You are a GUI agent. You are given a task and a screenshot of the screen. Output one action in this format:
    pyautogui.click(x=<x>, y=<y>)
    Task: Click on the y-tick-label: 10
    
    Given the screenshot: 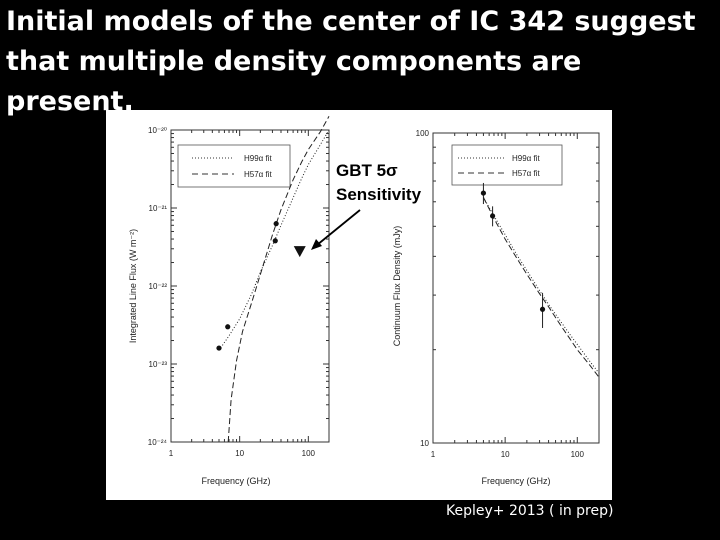 What is the action you would take?
    pyautogui.click(x=424, y=443)
    